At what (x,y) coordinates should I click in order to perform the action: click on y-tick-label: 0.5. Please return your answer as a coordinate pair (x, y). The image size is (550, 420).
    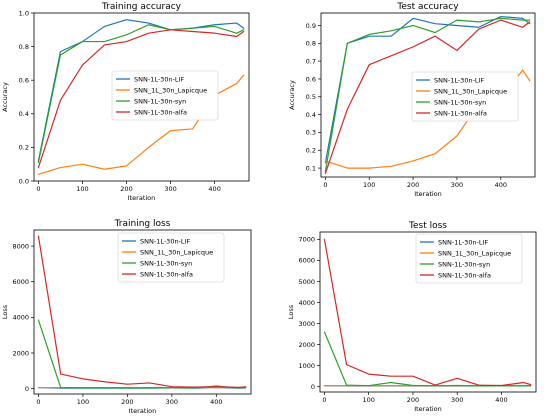
    Looking at the image, I should click on (311, 97).